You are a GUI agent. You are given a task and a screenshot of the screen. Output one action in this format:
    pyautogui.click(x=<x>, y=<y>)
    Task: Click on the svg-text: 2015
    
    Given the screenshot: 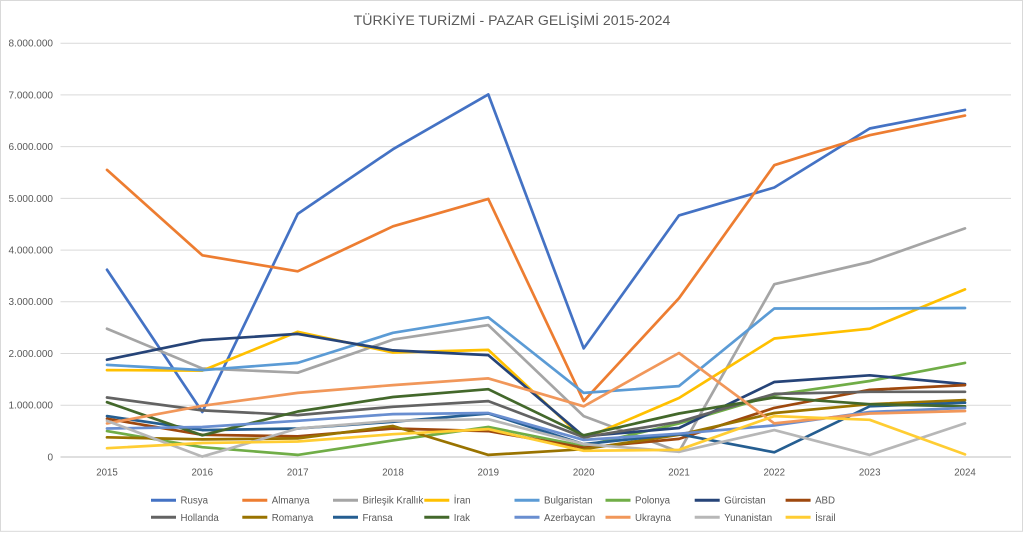 What is the action you would take?
    pyautogui.click(x=107, y=473)
    